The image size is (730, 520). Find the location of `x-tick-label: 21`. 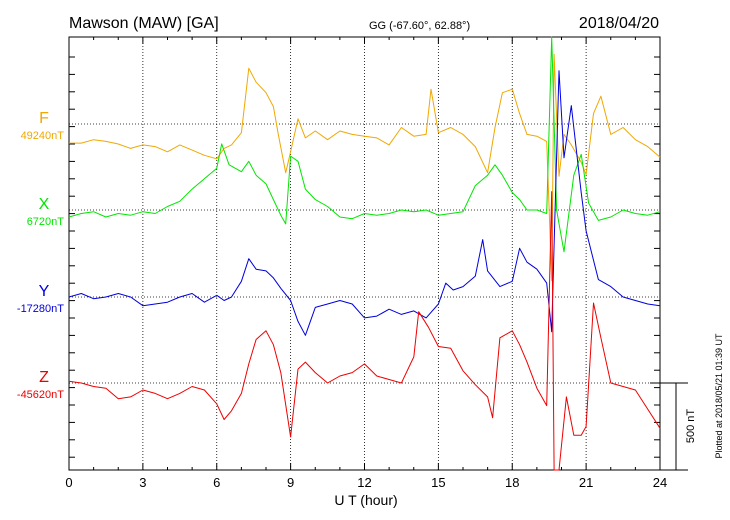

x-tick-label: 21 is located at coordinates (586, 482).